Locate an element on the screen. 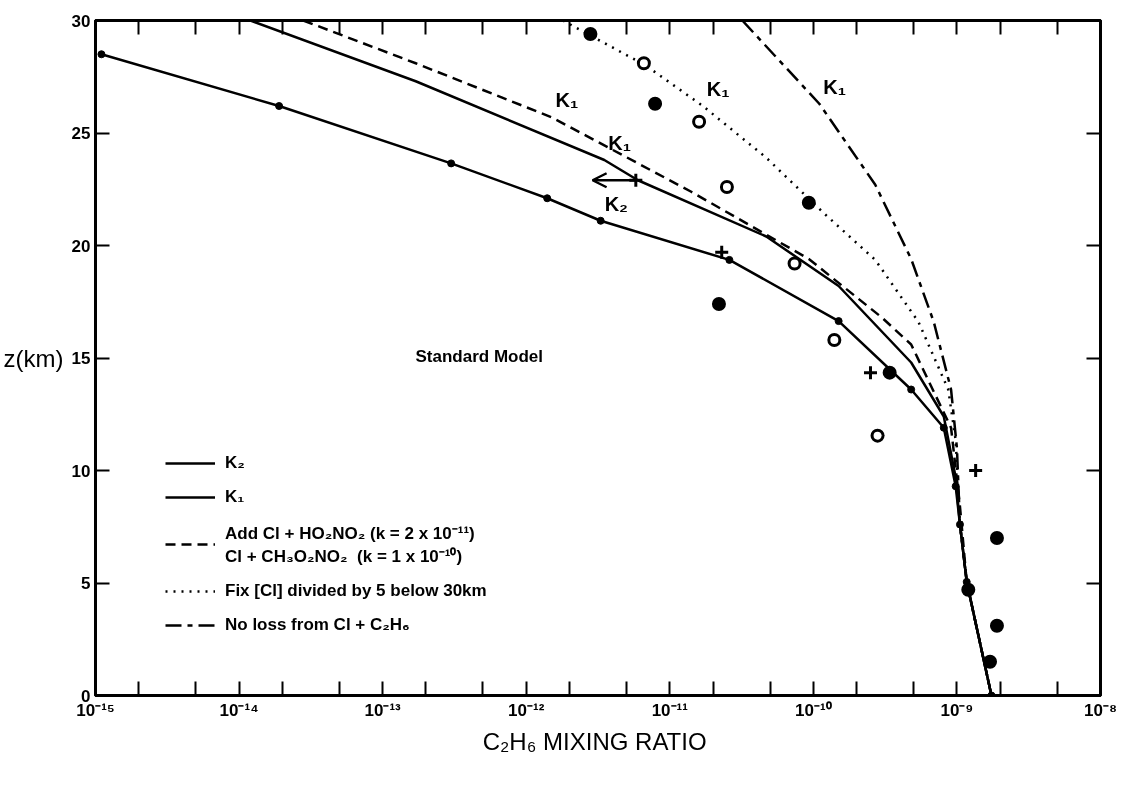 The image size is (1139, 795). x-tick-label: 10⁻¹² is located at coordinates (526, 710).